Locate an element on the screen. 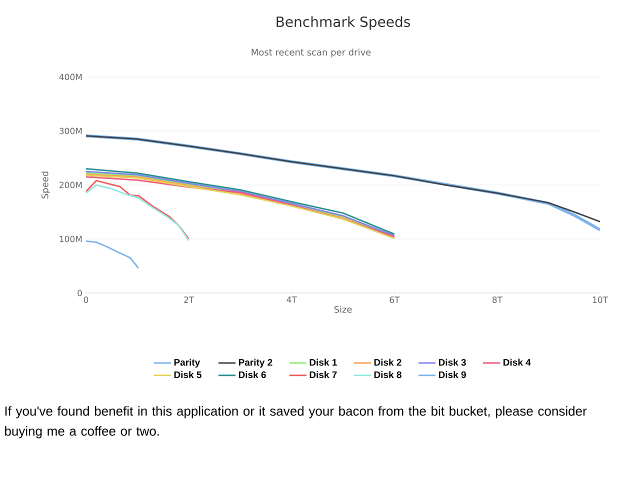 The height and width of the screenshot is (486, 640). x-axis-title: Size is located at coordinates (343, 309).